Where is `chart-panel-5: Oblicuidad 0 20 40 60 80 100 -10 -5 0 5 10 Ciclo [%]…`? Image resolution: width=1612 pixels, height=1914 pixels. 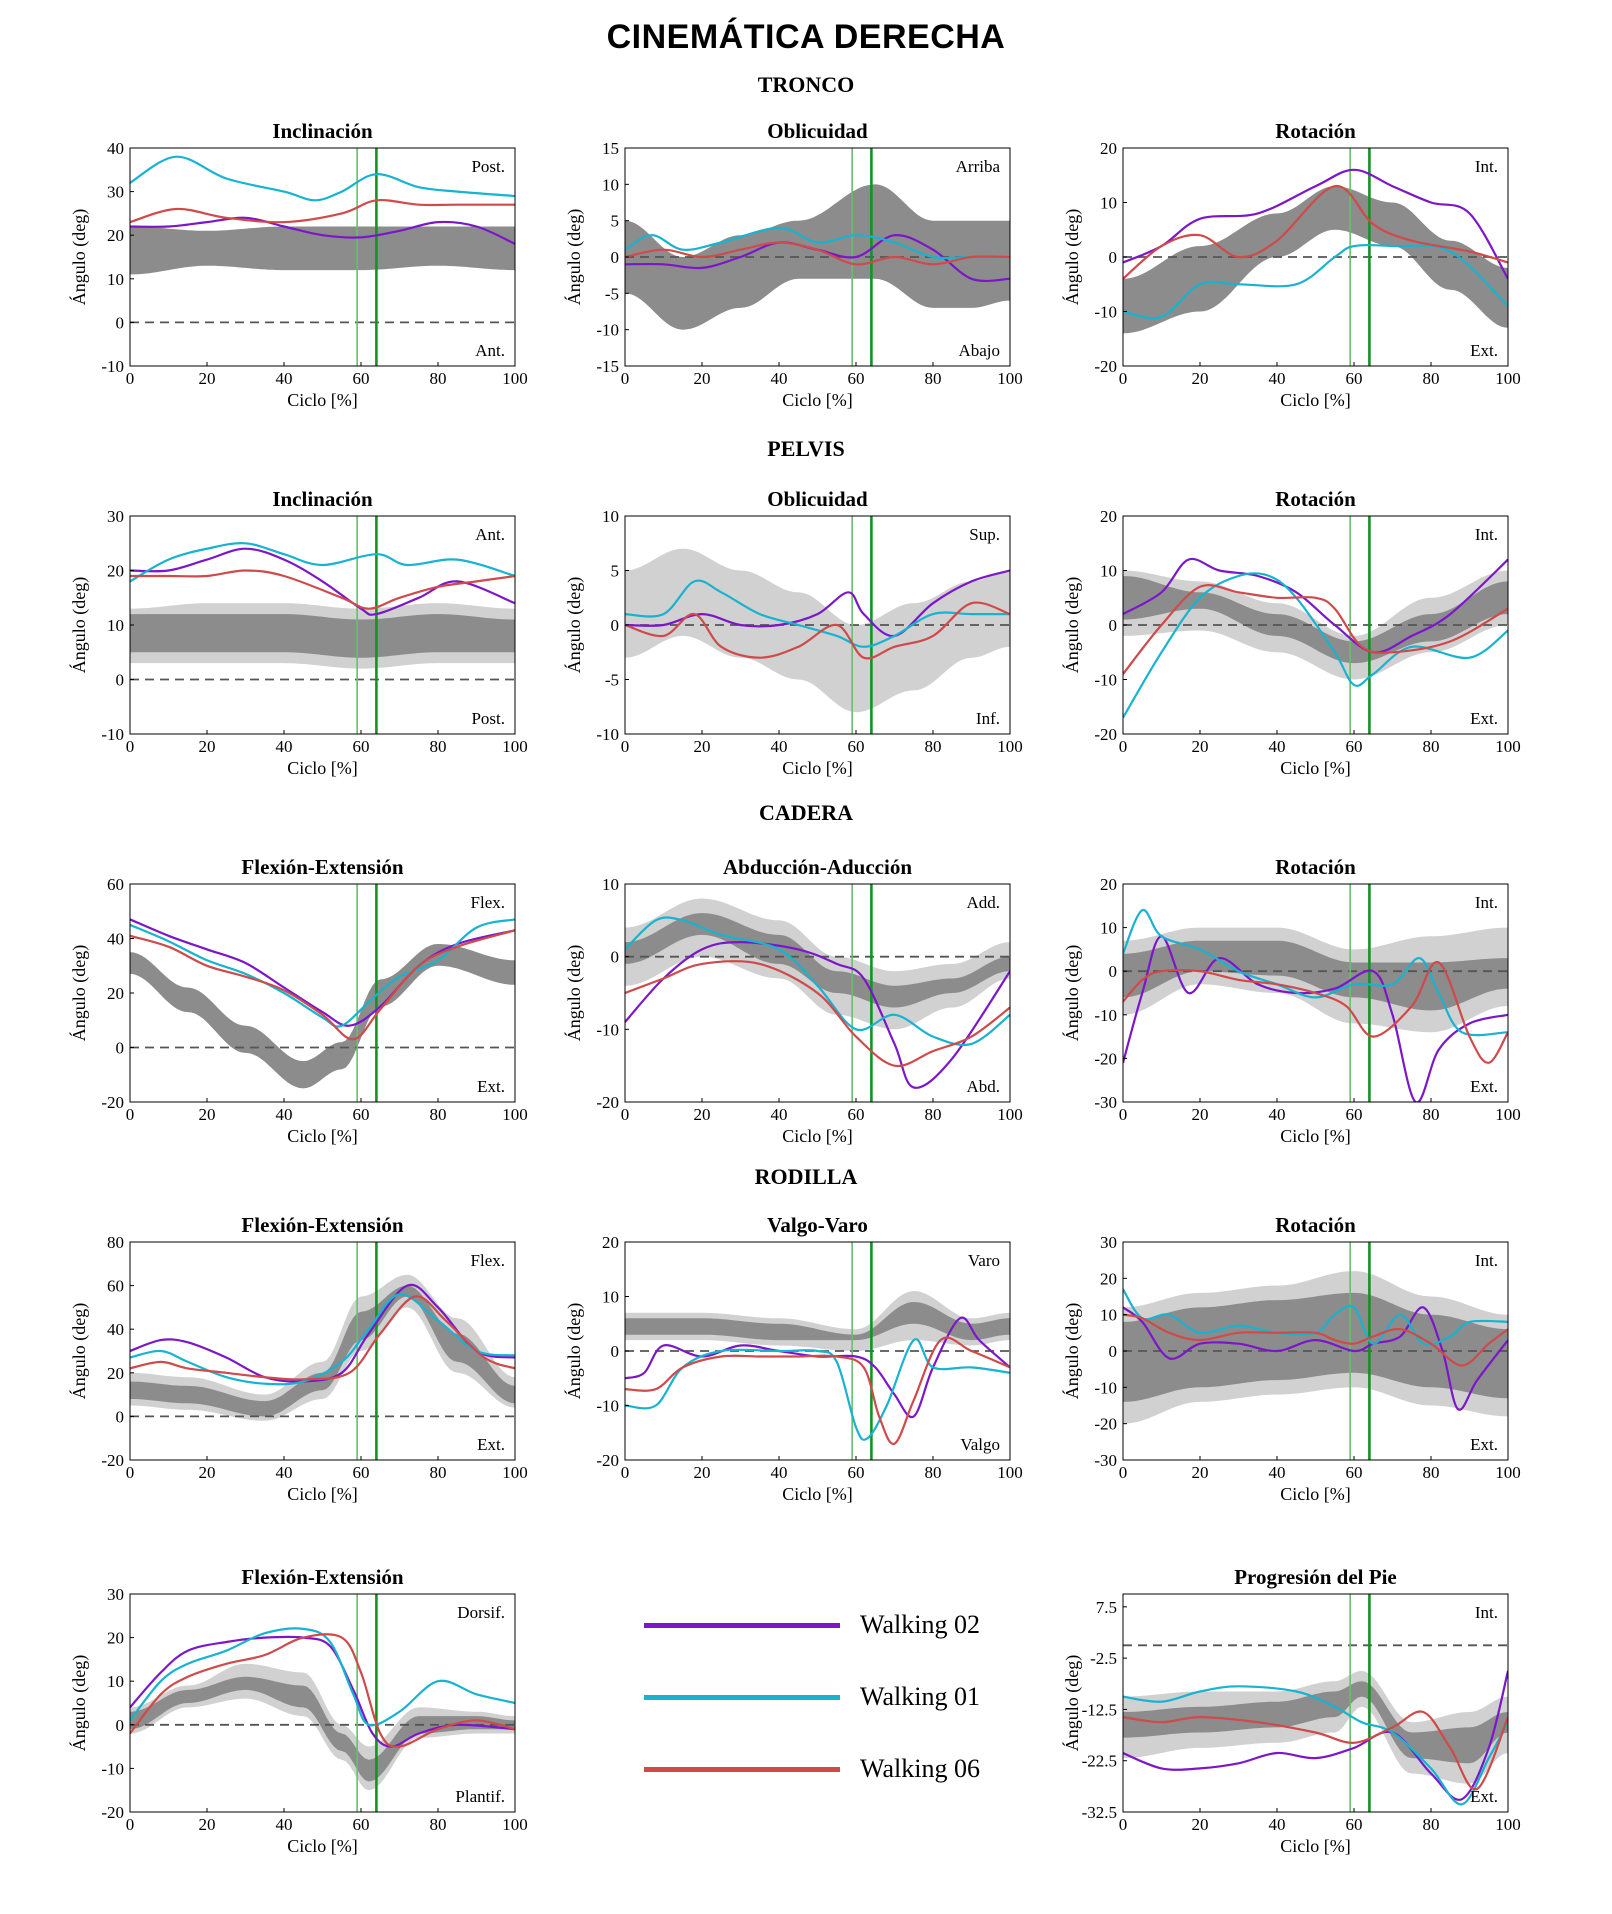 chart-panel-5: Oblicuidad 0 20 40 60 80 100 -10 -5 0 5 10 Ciclo [%]… is located at coordinates (792, 635).